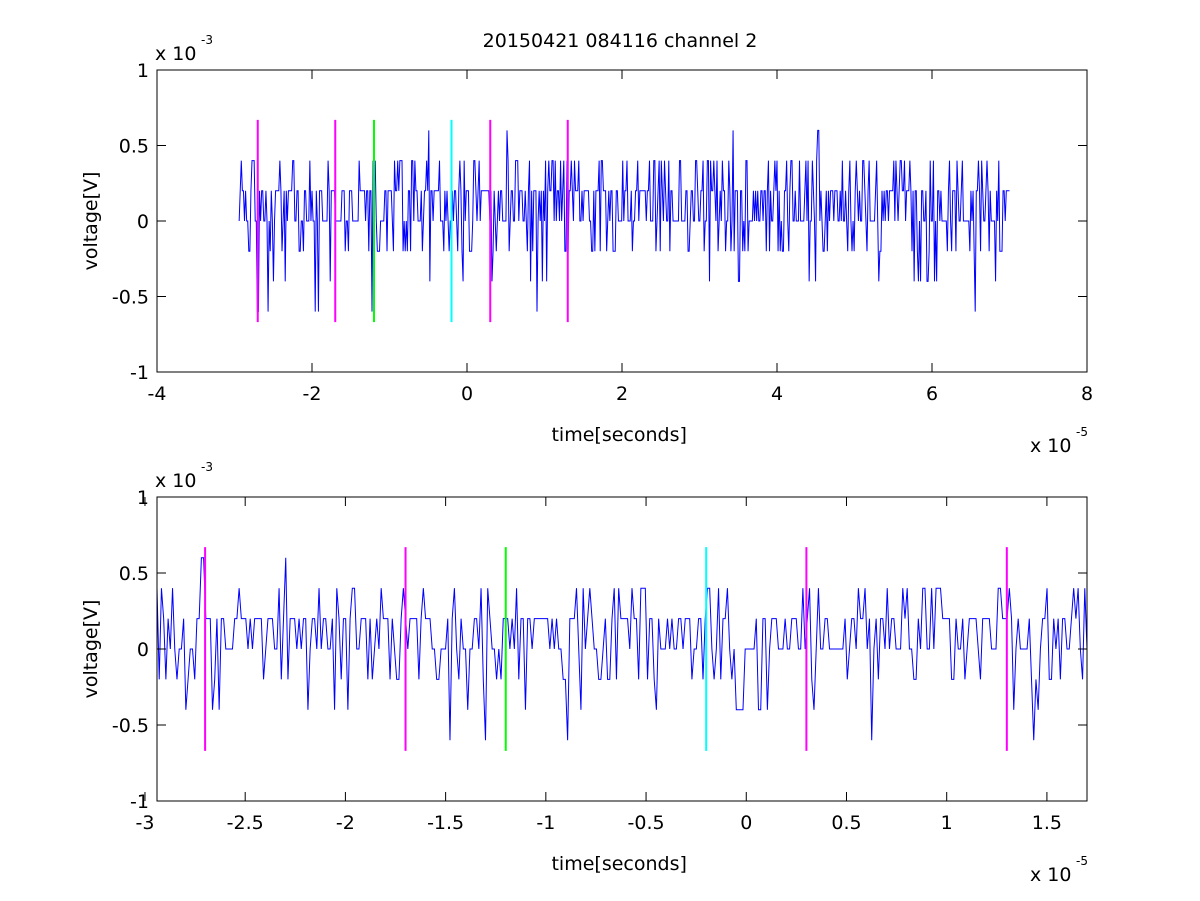 The height and width of the screenshot is (901, 1200). What do you see at coordinates (130, 298) in the screenshot?
I see `top-y-tick-label: -0.5` at bounding box center [130, 298].